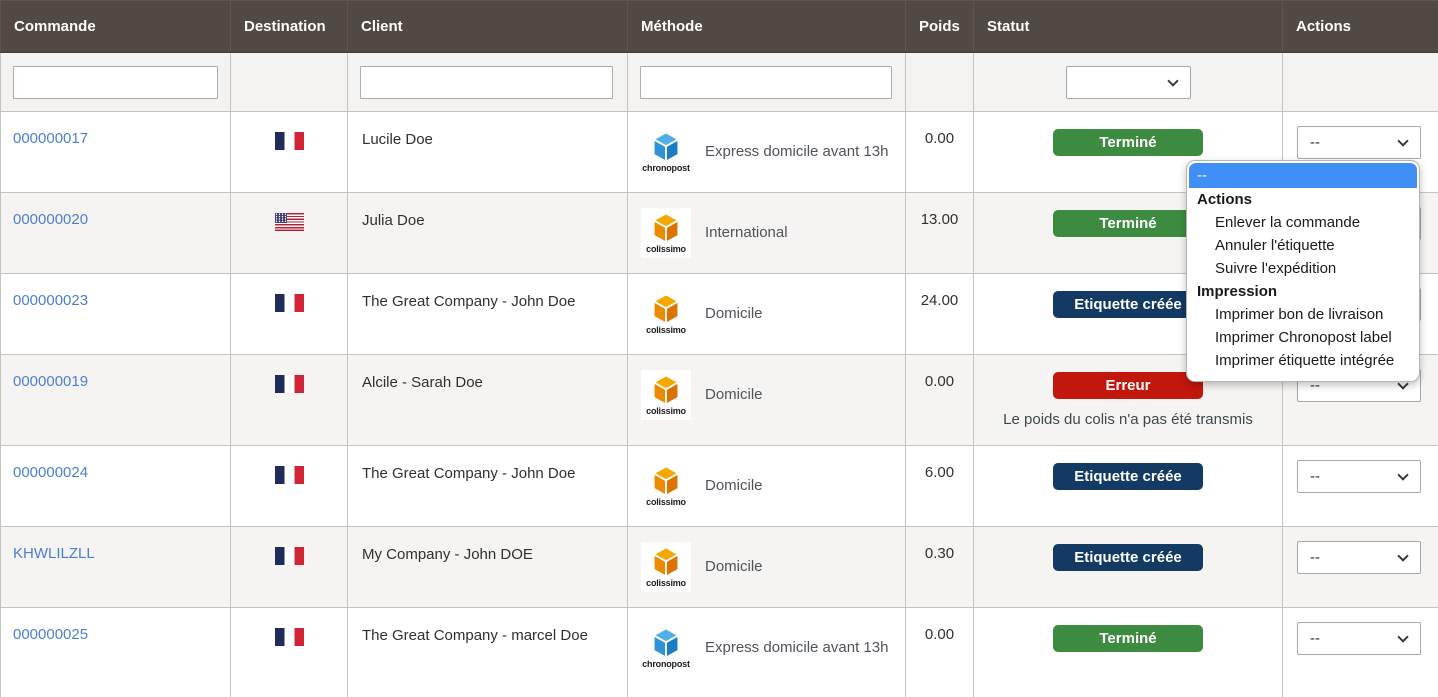 The width and height of the screenshot is (1438, 697). Describe the element at coordinates (51, 219) in the screenshot. I see `order-link: 000000020` at that location.